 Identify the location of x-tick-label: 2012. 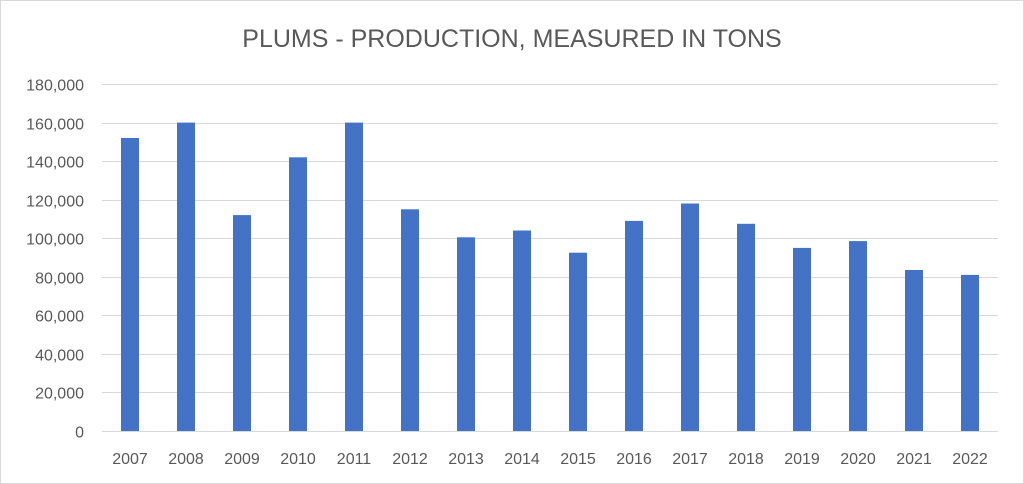
(410, 459).